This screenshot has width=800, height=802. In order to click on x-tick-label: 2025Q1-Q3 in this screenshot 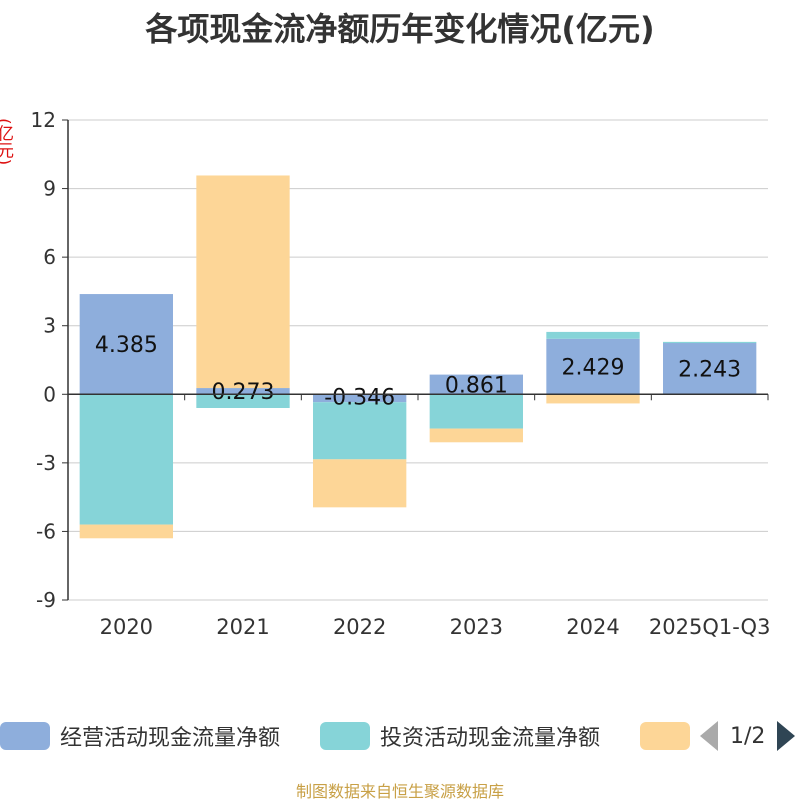, I will do `click(710, 627)`.